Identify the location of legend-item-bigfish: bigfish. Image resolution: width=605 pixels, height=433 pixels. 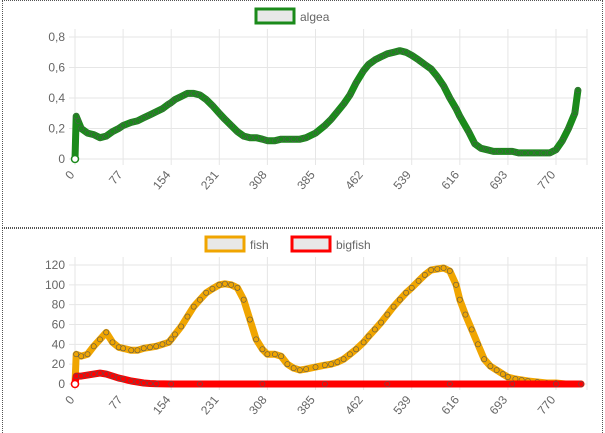
(330, 244).